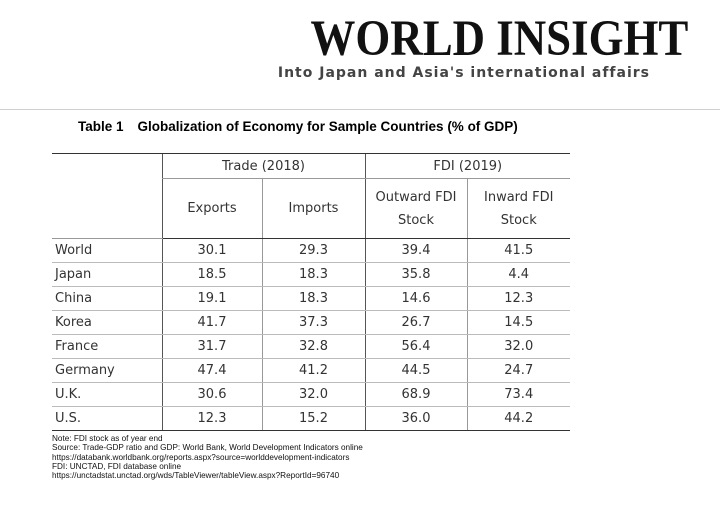 This screenshot has width=720, height=506. Describe the element at coordinates (360, 109) in the screenshot. I see `header-divider` at that location.